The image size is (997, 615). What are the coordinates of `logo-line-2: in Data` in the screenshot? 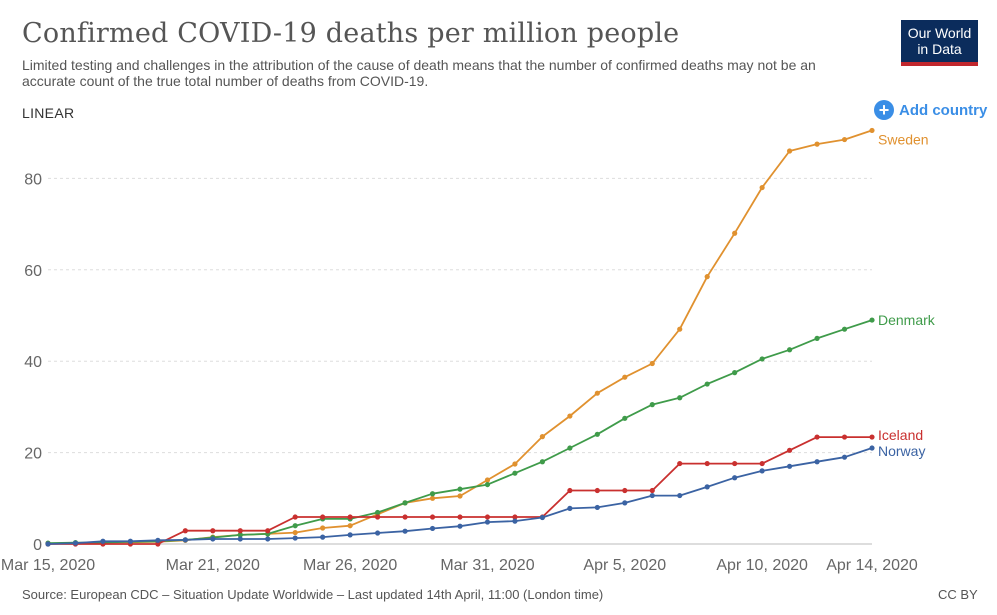 It's located at (939, 49).